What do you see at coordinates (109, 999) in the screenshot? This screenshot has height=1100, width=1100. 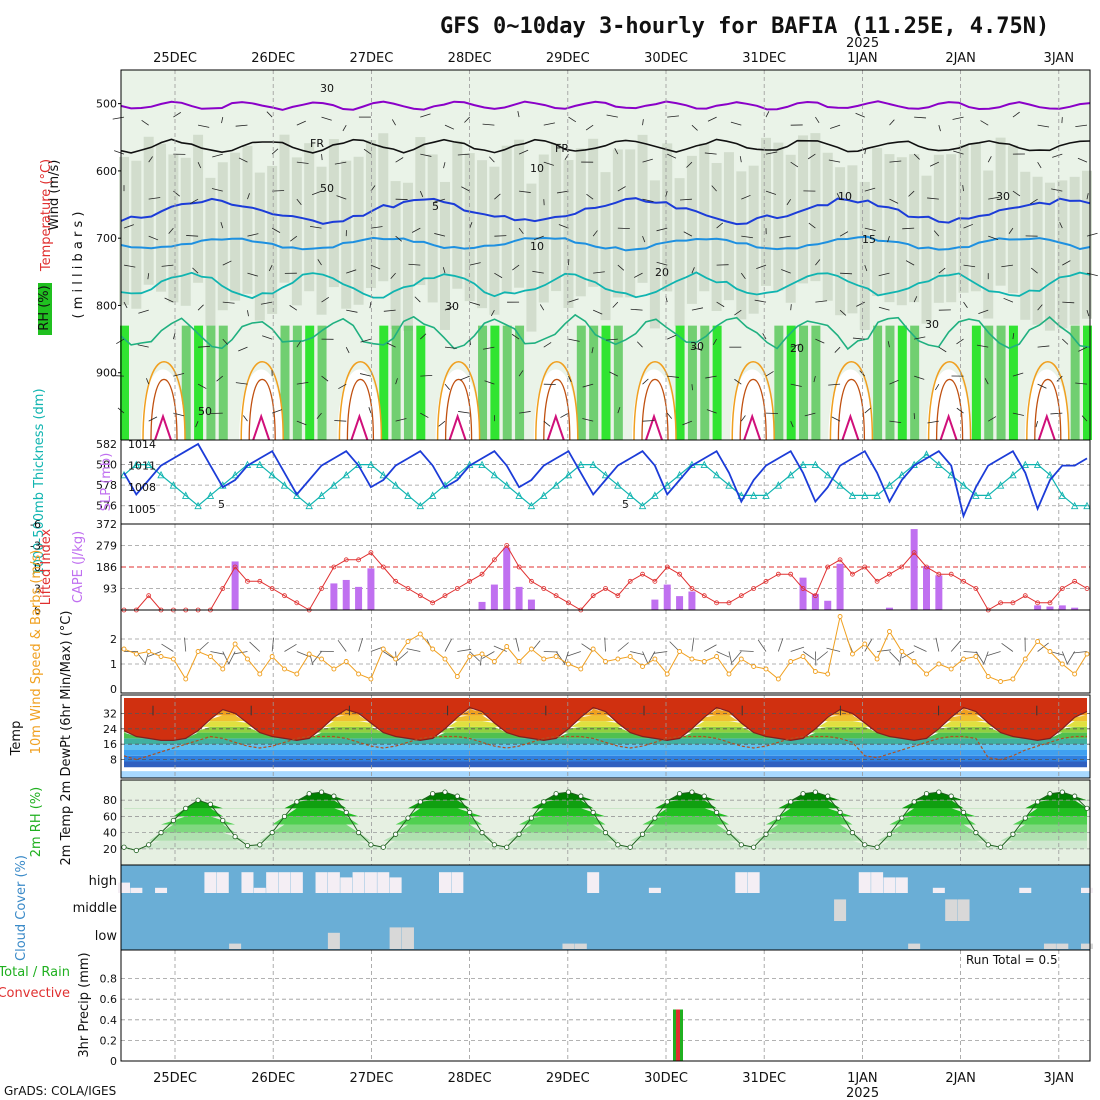 I see `precip-tick-label: 0.6` at bounding box center [109, 999].